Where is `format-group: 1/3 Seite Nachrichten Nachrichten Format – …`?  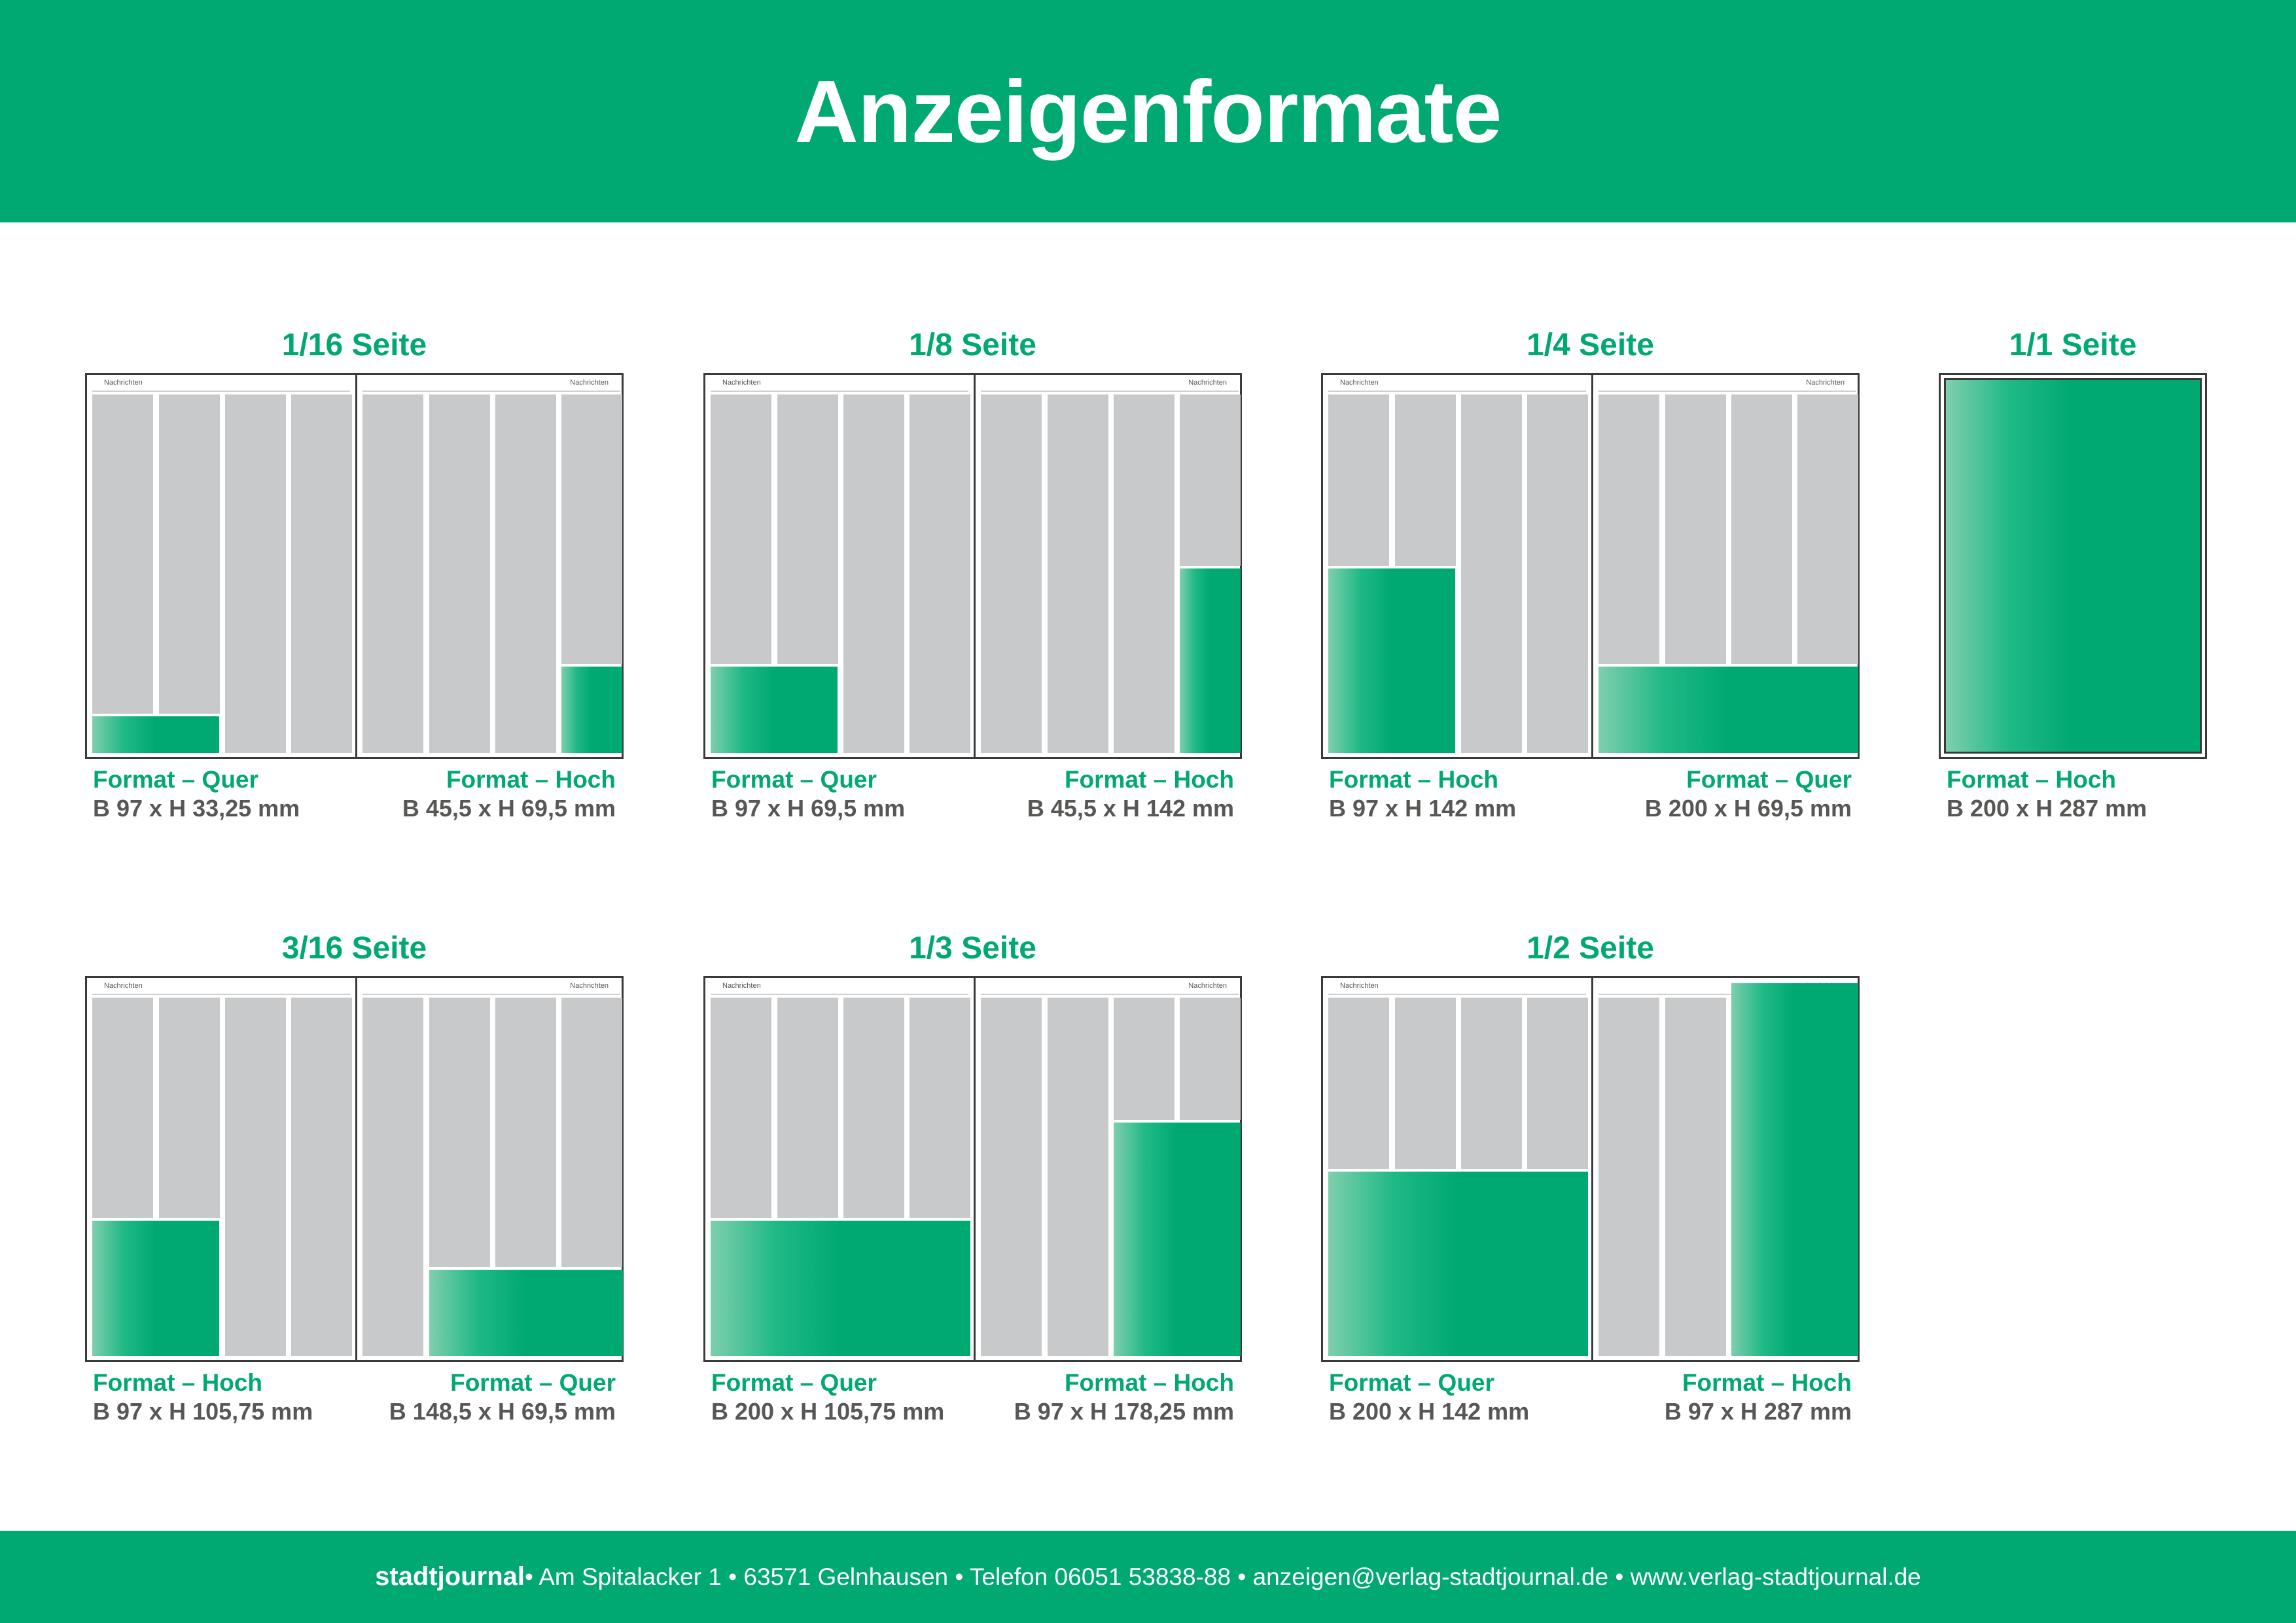 format-group: 1/3 Seite Nachrichten Nachrichten Format – … is located at coordinates (972, 1190).